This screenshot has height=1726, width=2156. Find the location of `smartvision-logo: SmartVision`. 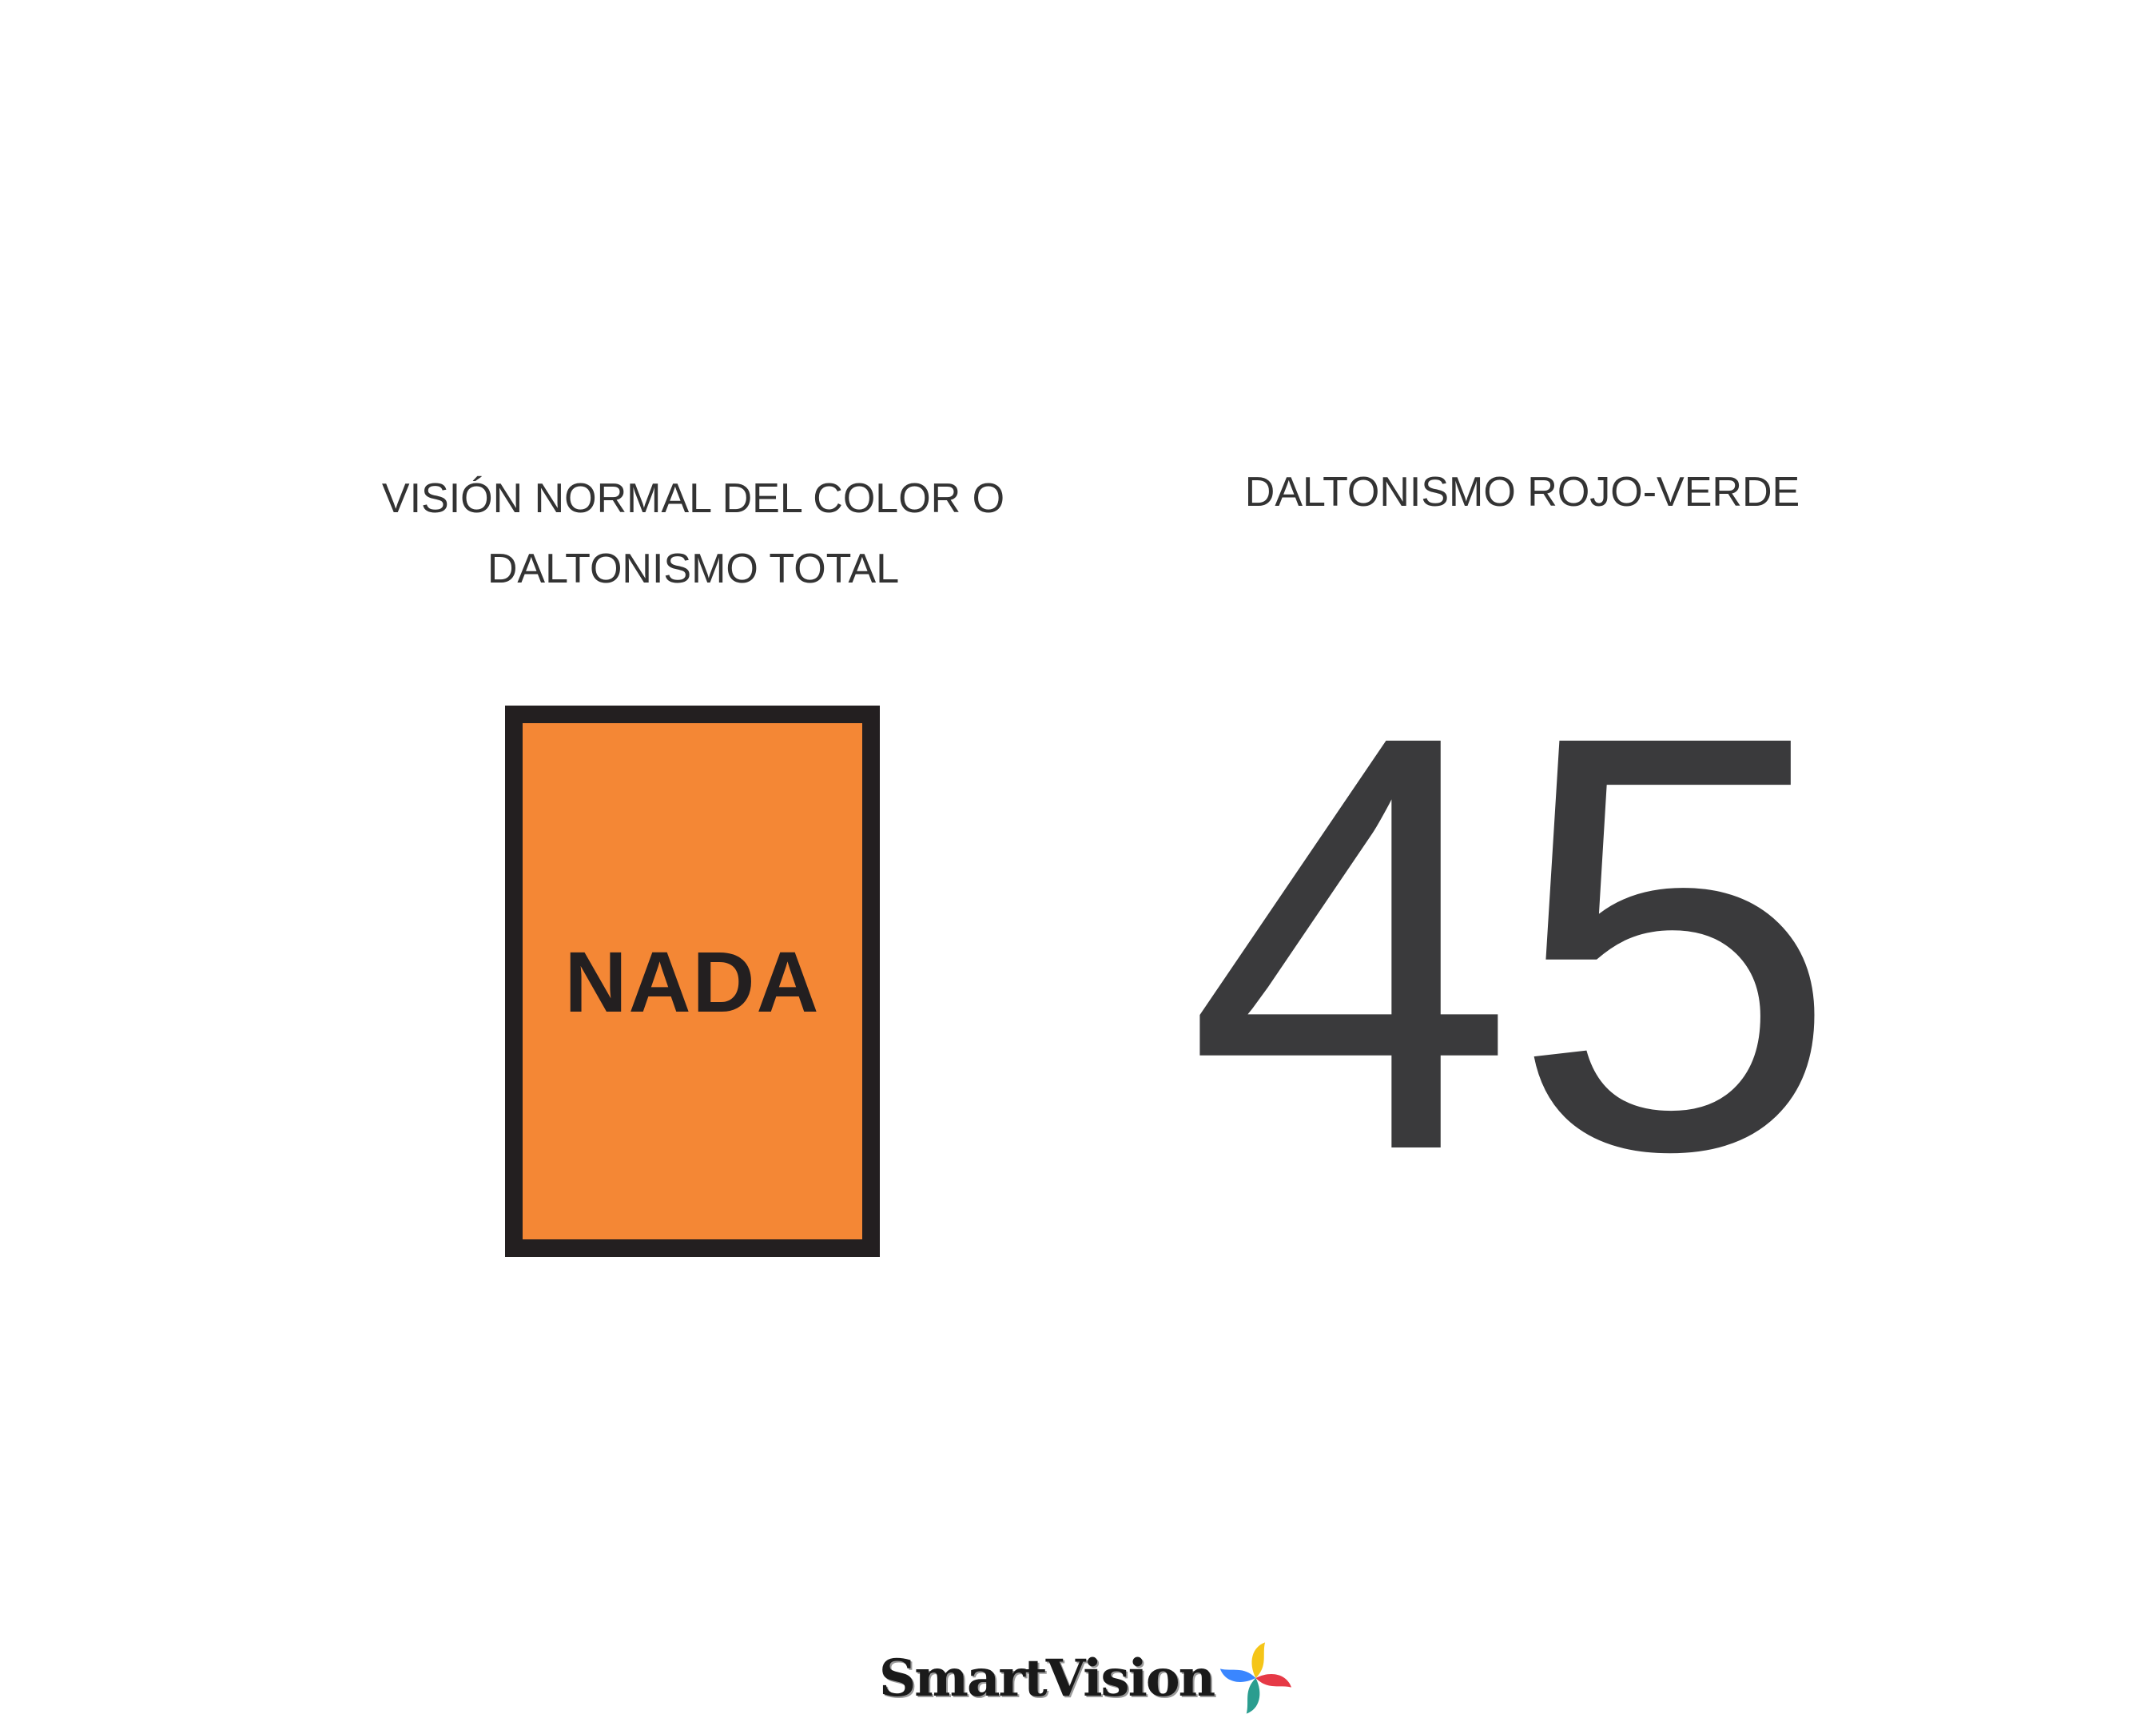

smartvision-logo: SmartVision is located at coordinates (1087, 1678).